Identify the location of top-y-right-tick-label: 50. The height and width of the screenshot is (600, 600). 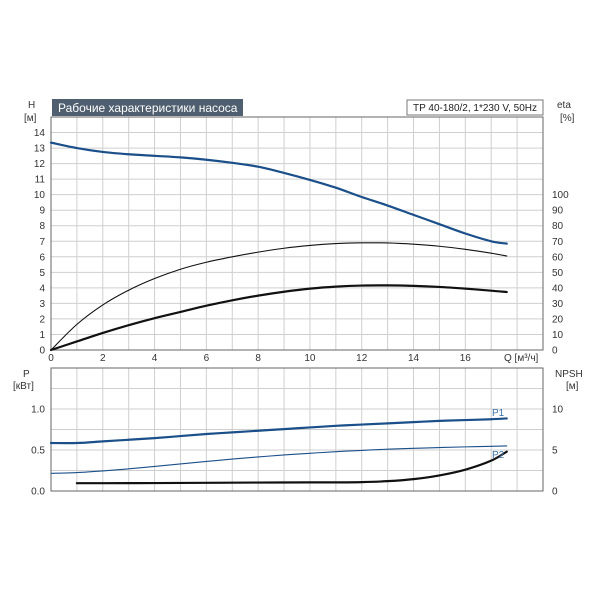
(558, 273).